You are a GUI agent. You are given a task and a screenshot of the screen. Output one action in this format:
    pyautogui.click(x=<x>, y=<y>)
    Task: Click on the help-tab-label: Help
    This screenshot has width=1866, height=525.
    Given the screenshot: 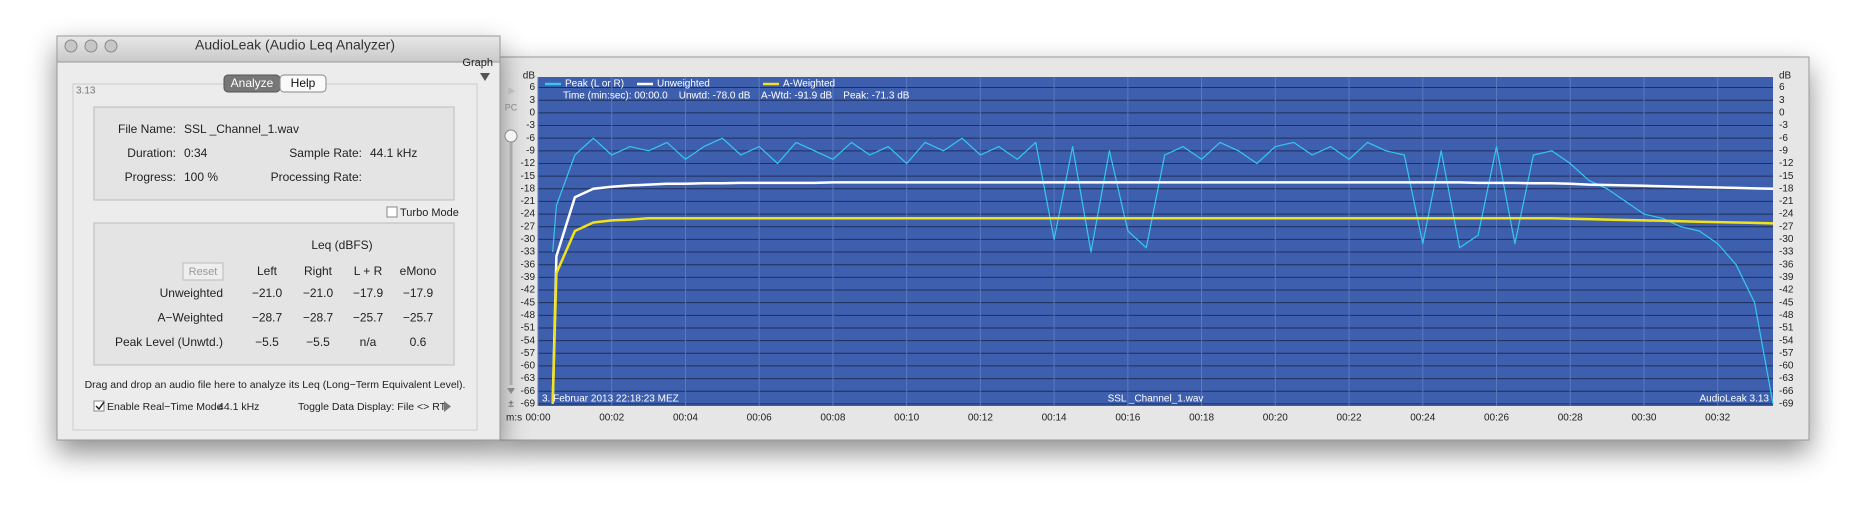 What is the action you would take?
    pyautogui.click(x=303, y=83)
    